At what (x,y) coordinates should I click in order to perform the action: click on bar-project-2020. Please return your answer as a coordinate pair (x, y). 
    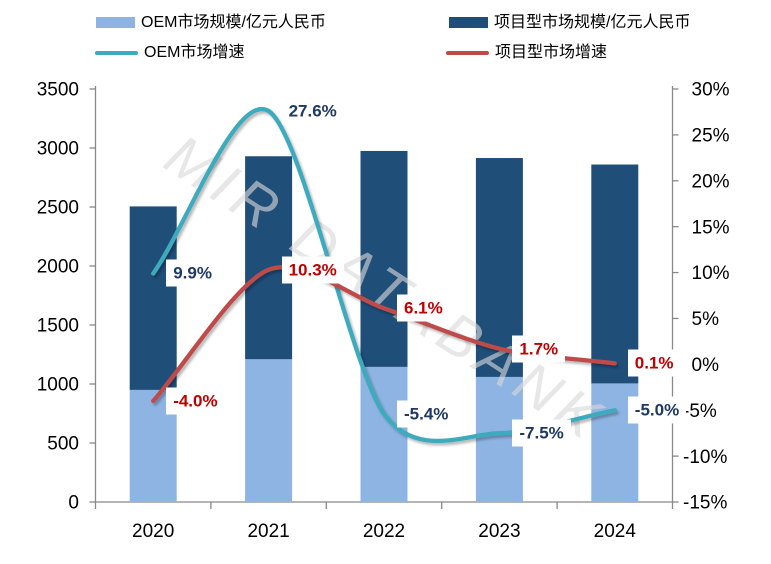
    Looking at the image, I should click on (153, 298).